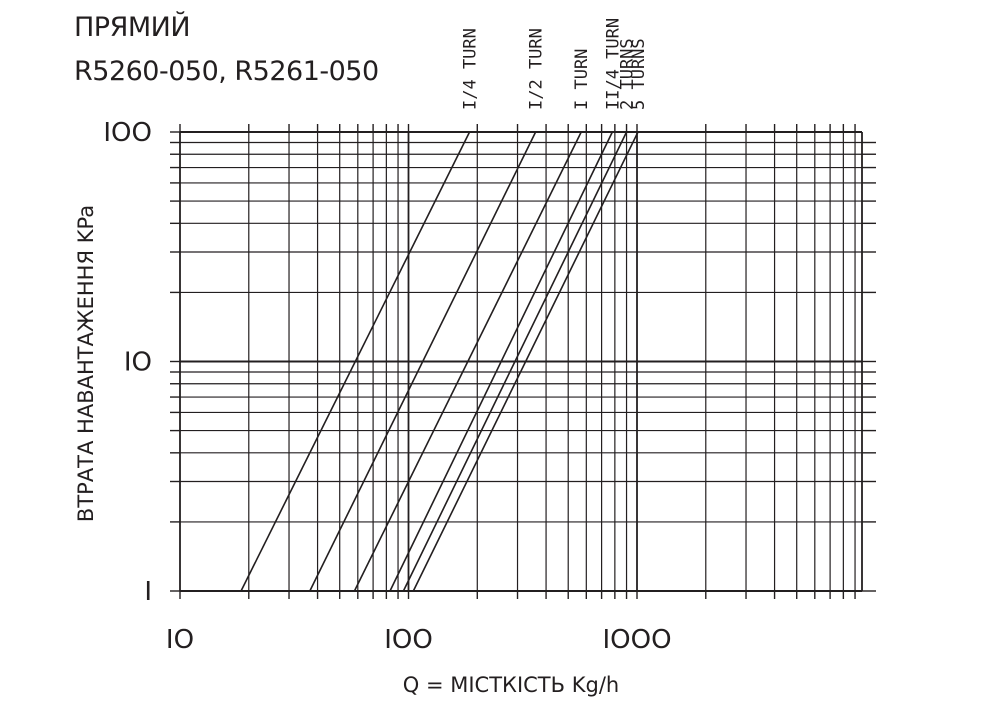  What do you see at coordinates (86, 363) in the screenshot?
I see `y-axis-title: ВТРАТА НАВАНТАЖЕННЯ KPa` at bounding box center [86, 363].